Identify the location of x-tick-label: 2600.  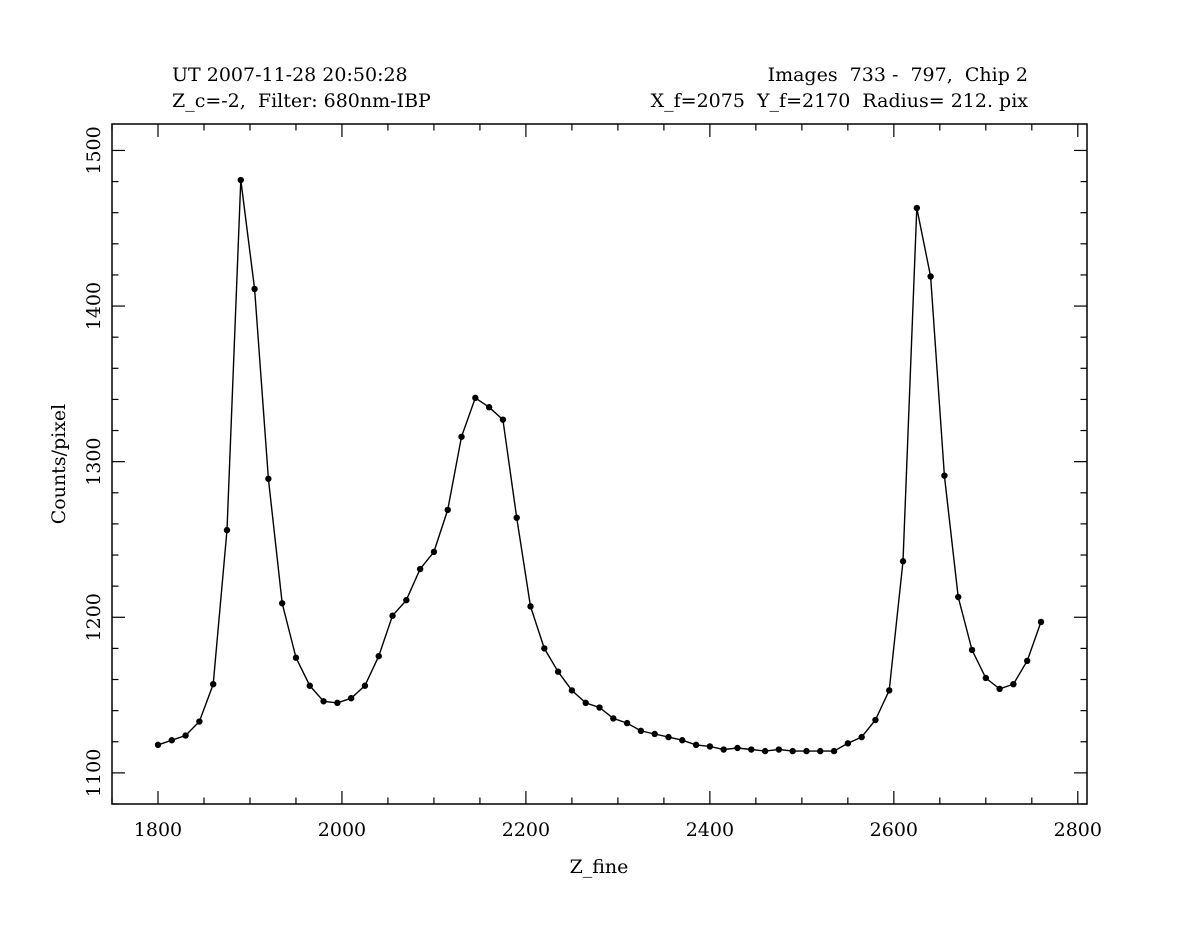
(894, 830).